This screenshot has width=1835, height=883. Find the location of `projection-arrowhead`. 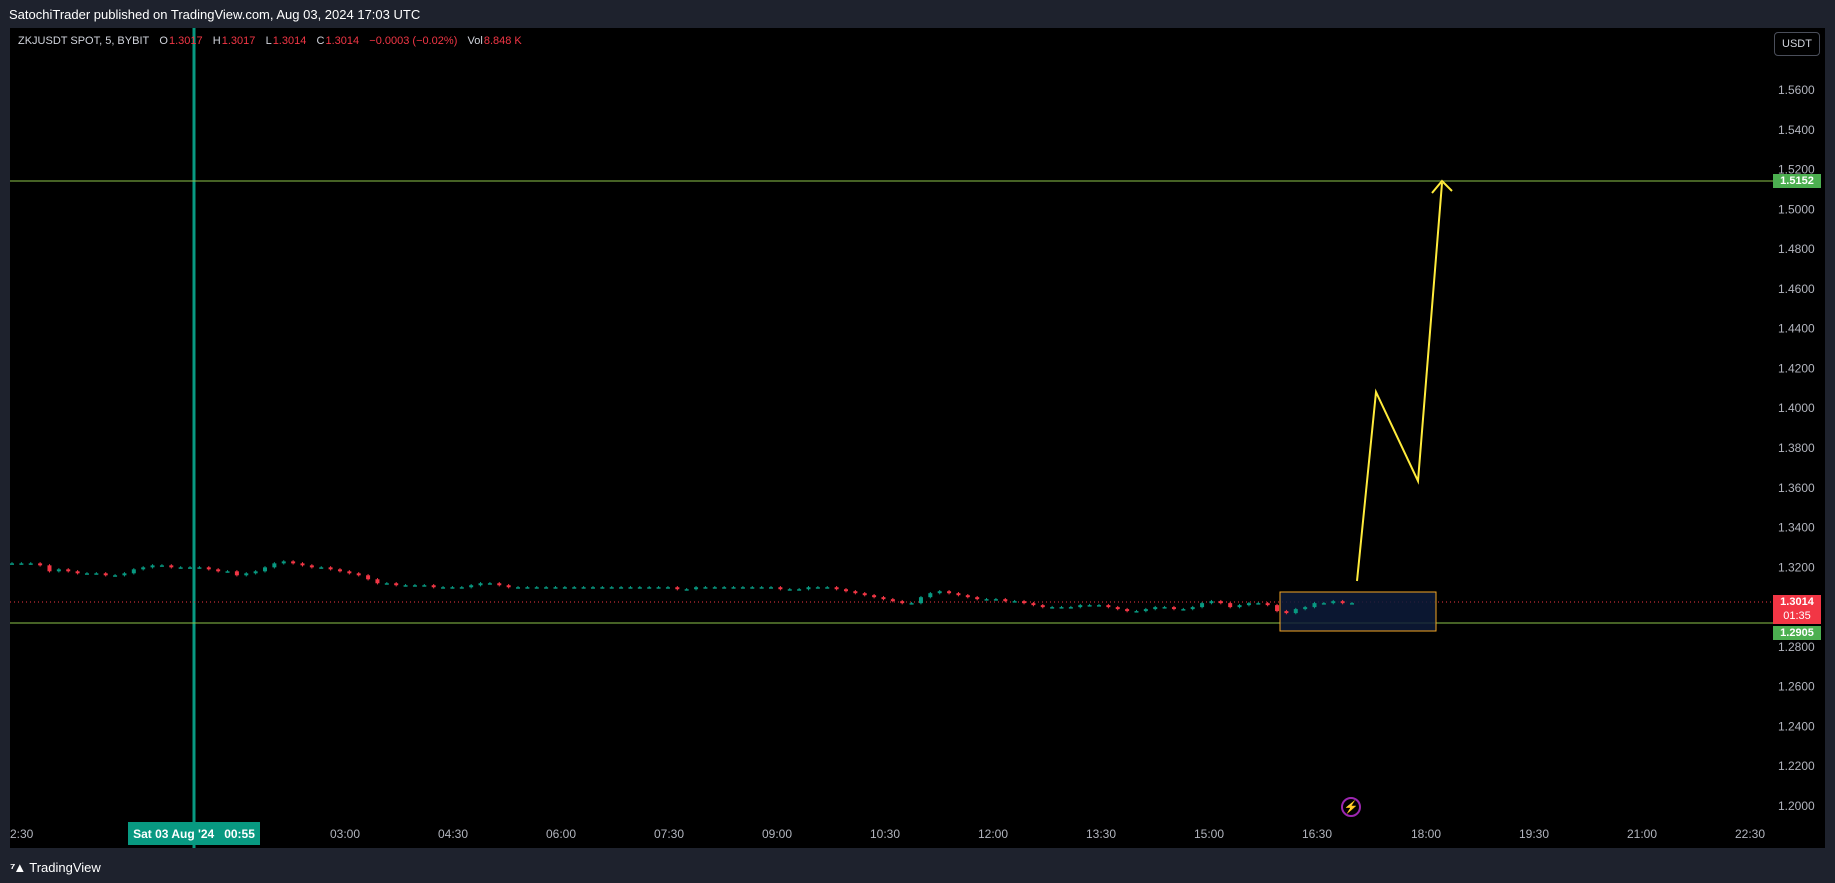

projection-arrowhead is located at coordinates (1442, 186).